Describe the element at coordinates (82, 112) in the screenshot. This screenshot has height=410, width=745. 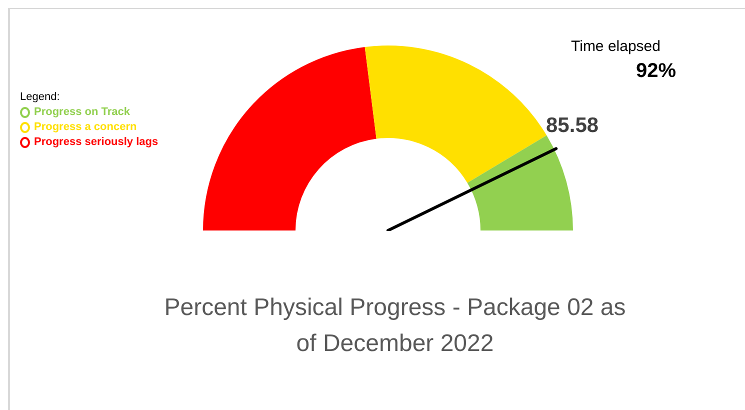
I see `legend-label: Progress on Track` at that location.